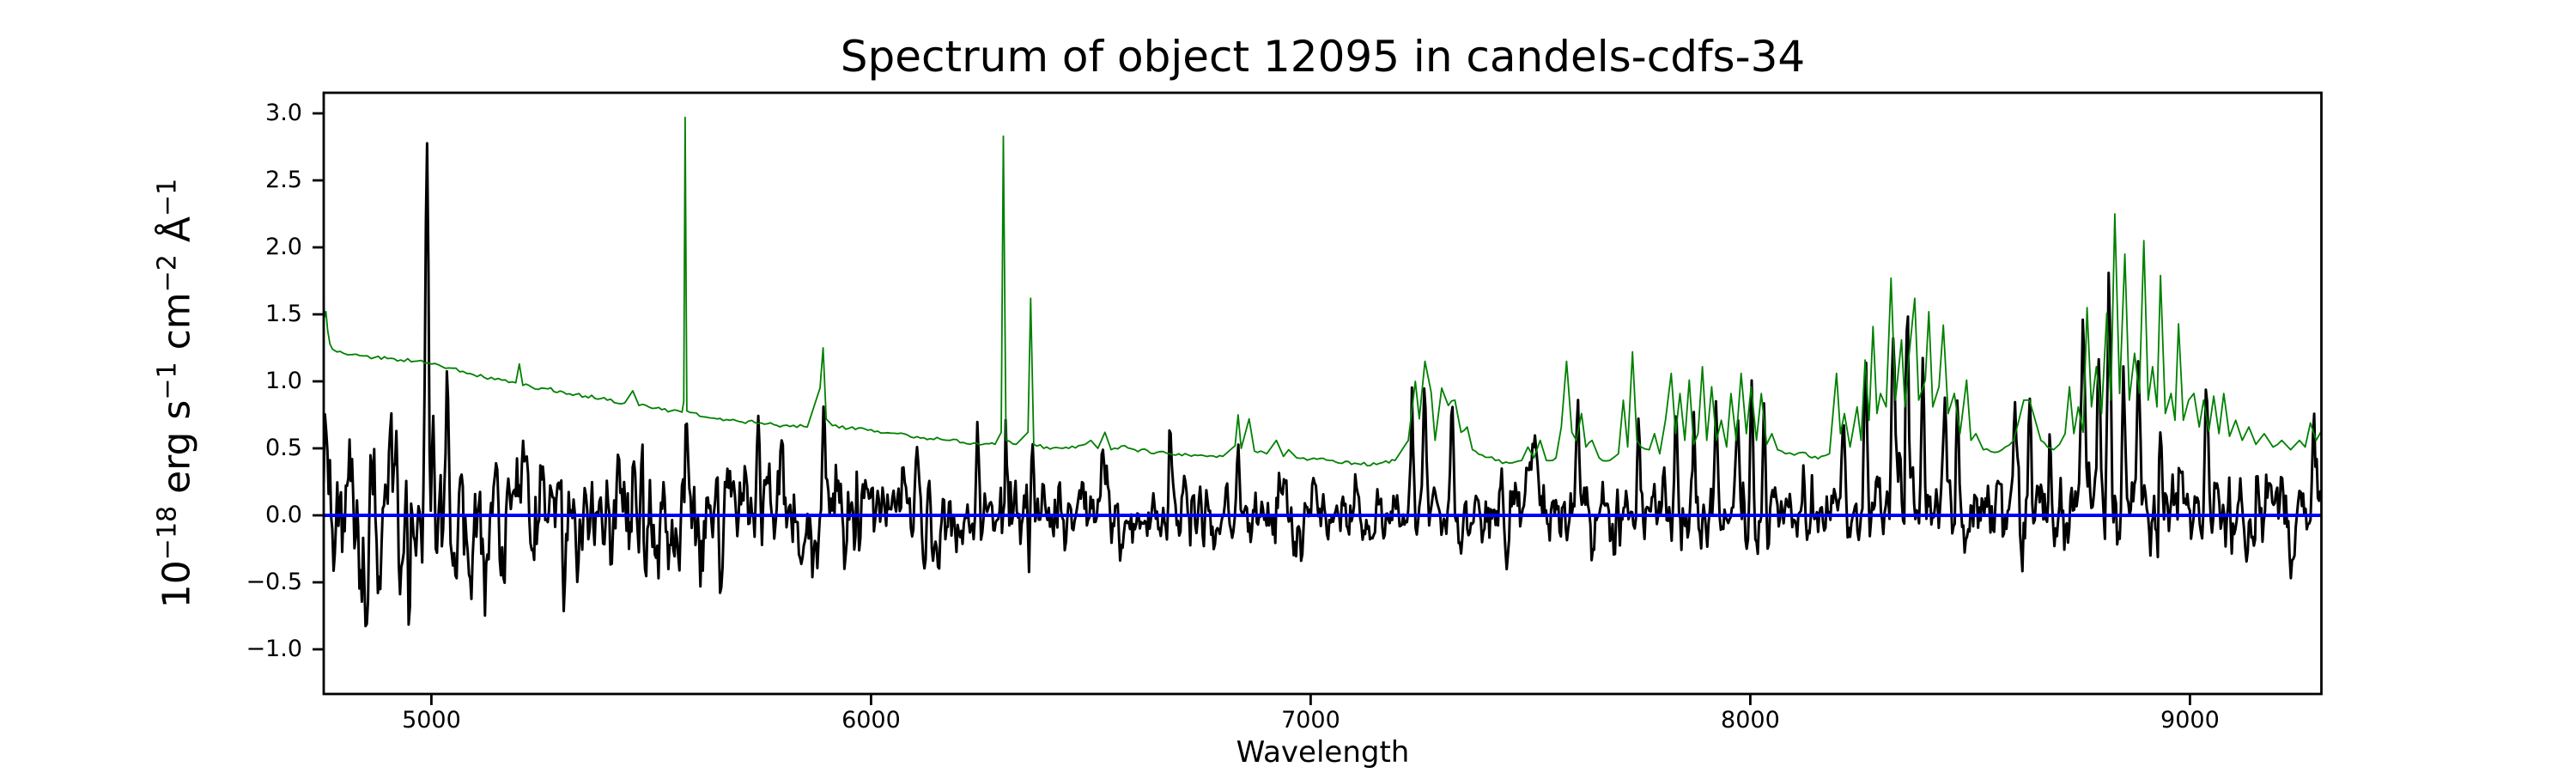 Image resolution: width=2576 pixels, height=773 pixels. What do you see at coordinates (283, 448) in the screenshot?
I see `y-tick-label: 0.5` at bounding box center [283, 448].